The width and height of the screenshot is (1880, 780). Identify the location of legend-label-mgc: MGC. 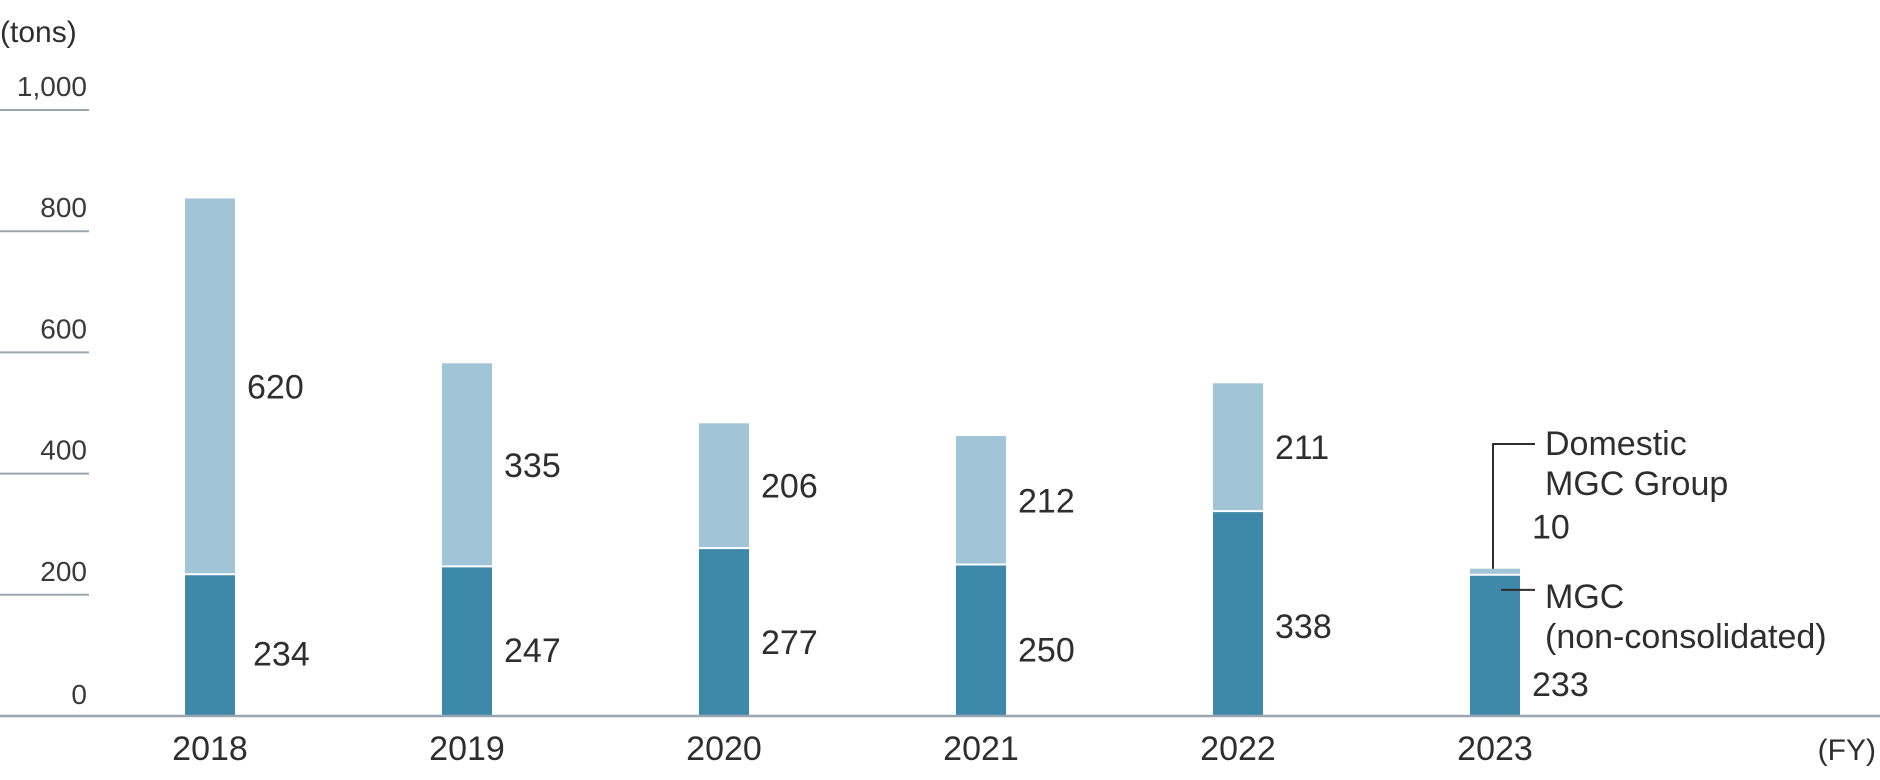
(1584, 597).